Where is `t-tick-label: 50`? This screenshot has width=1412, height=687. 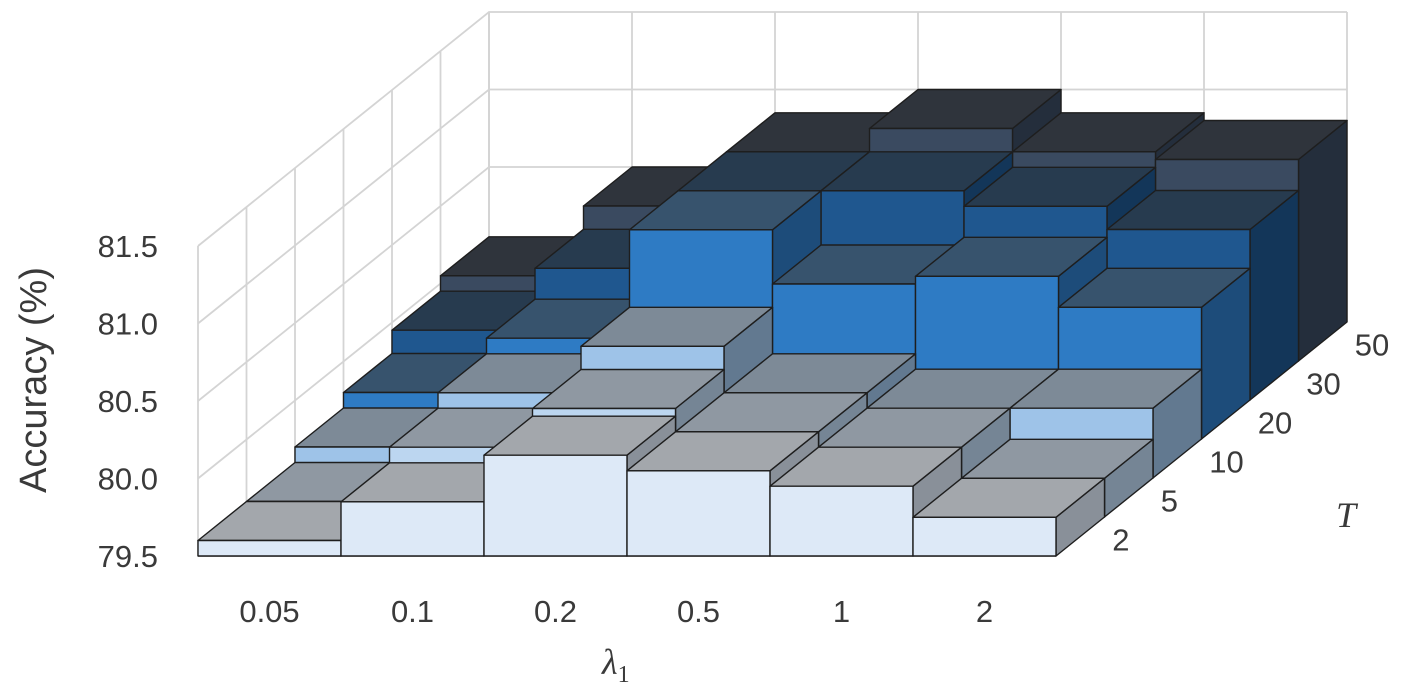 t-tick-label: 50 is located at coordinates (1372, 345).